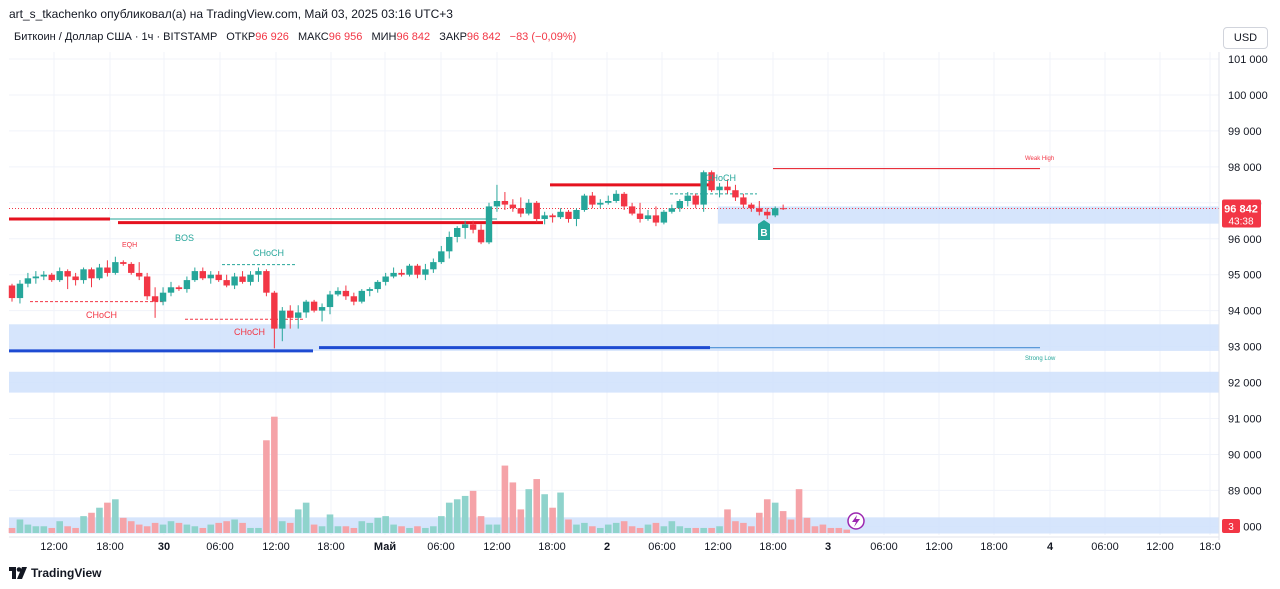 The width and height of the screenshot is (1280, 589). Describe the element at coordinates (773, 547) in the screenshot. I see `time-tick-label: 18:00` at that location.